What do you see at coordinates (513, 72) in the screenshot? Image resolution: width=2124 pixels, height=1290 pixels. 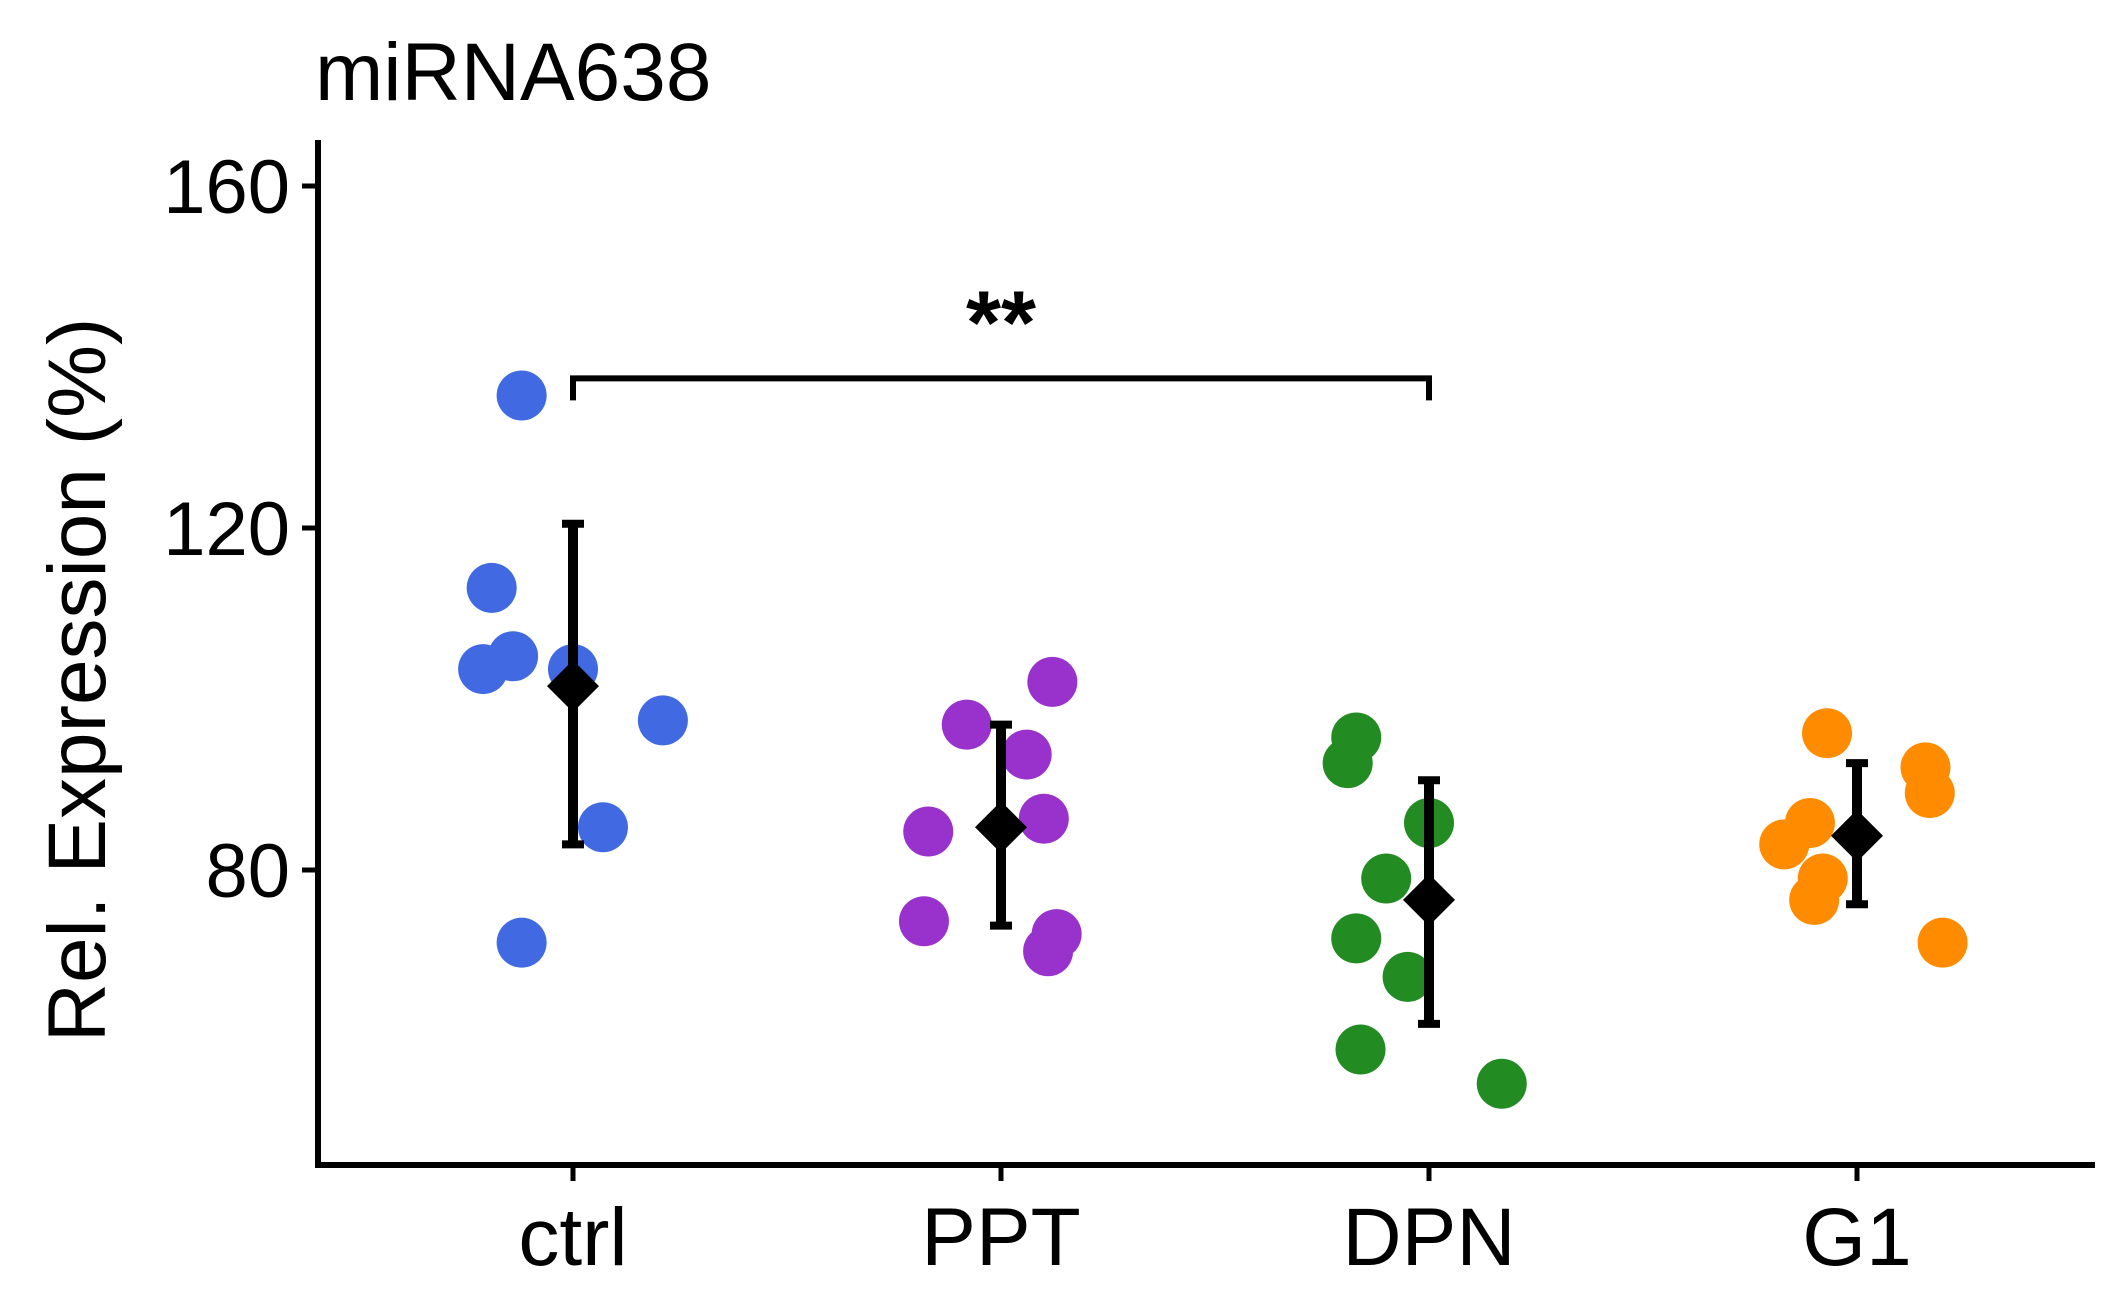 I see `chart-title: miRNA638` at bounding box center [513, 72].